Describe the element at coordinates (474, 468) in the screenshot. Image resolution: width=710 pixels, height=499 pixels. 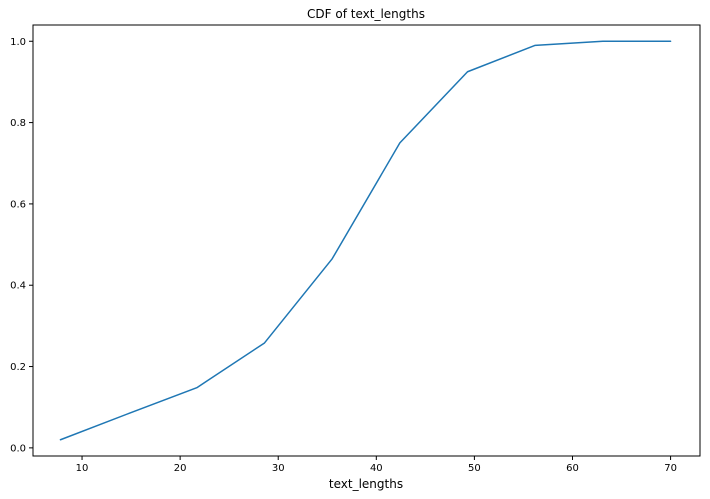
I see `x-tick-label: 50` at that location.